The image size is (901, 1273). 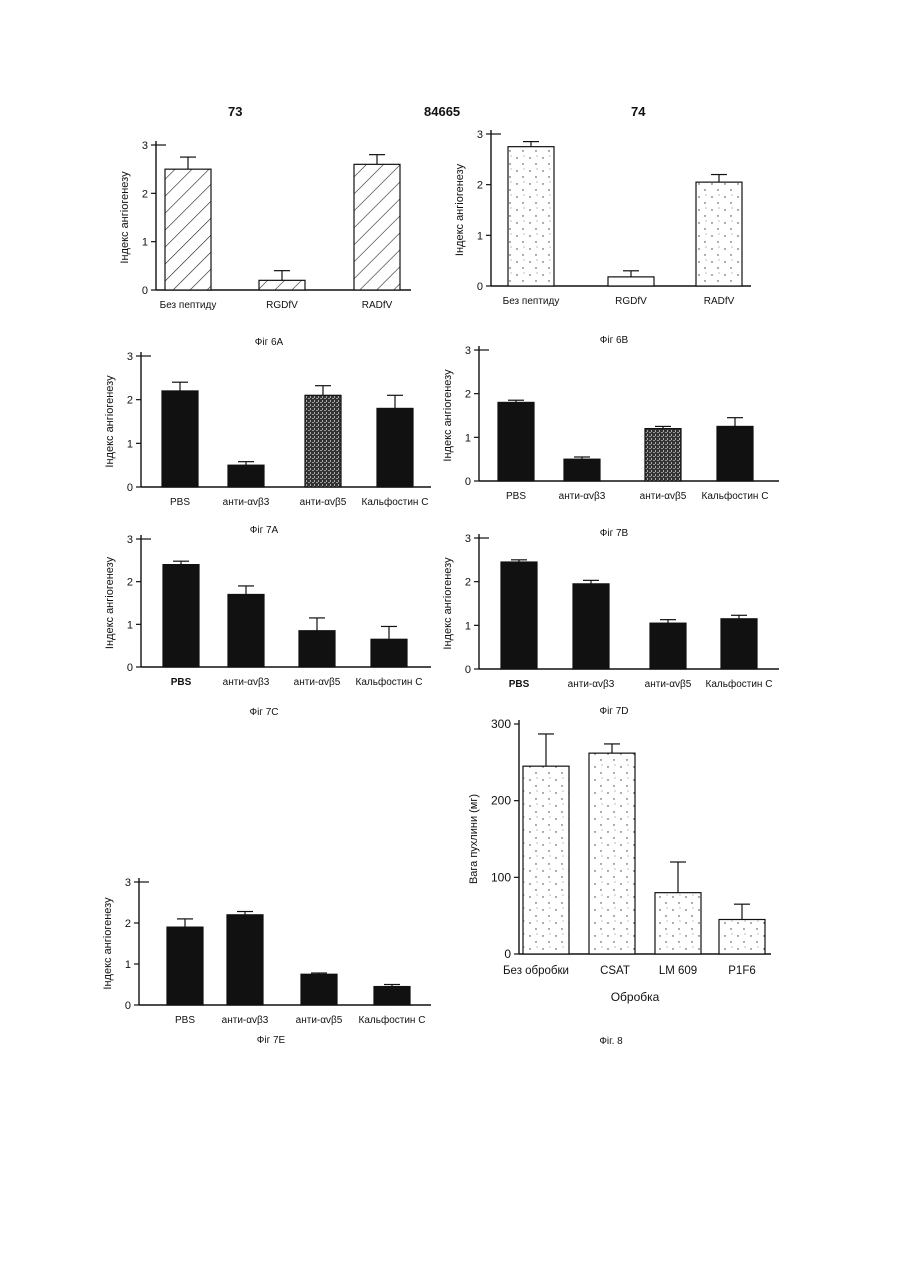 What do you see at coordinates (678, 971) in the screenshot?
I see `category-label-3: LM 609` at bounding box center [678, 971].